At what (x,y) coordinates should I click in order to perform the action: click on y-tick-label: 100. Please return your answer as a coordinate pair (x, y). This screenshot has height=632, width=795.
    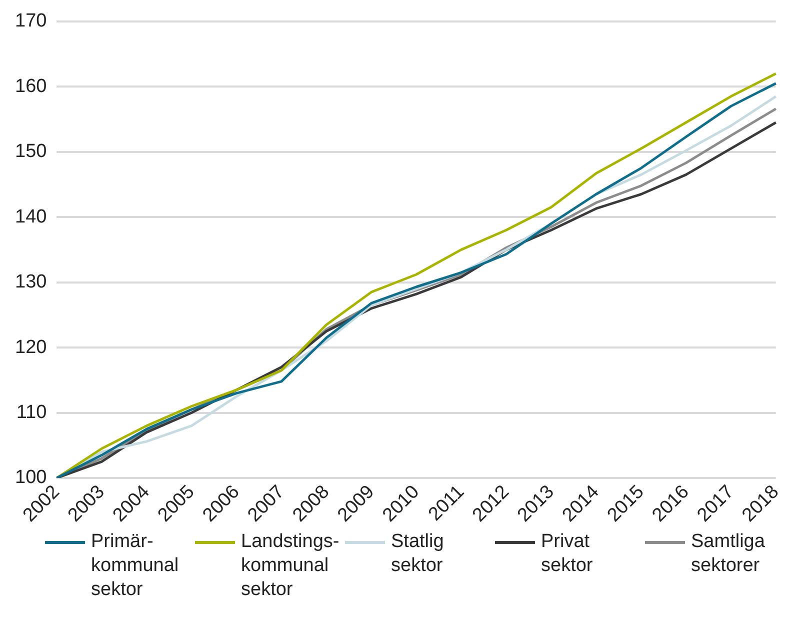
    Looking at the image, I should click on (31, 477).